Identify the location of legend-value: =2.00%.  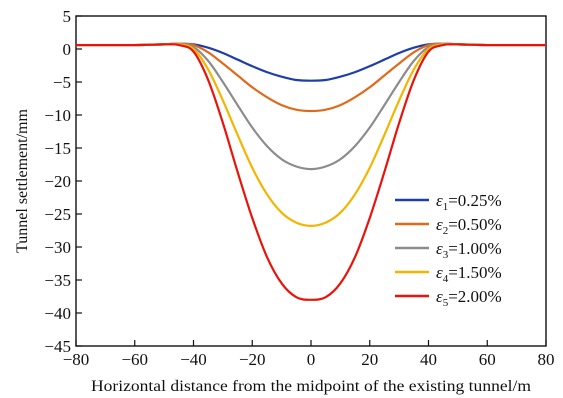
(475, 296).